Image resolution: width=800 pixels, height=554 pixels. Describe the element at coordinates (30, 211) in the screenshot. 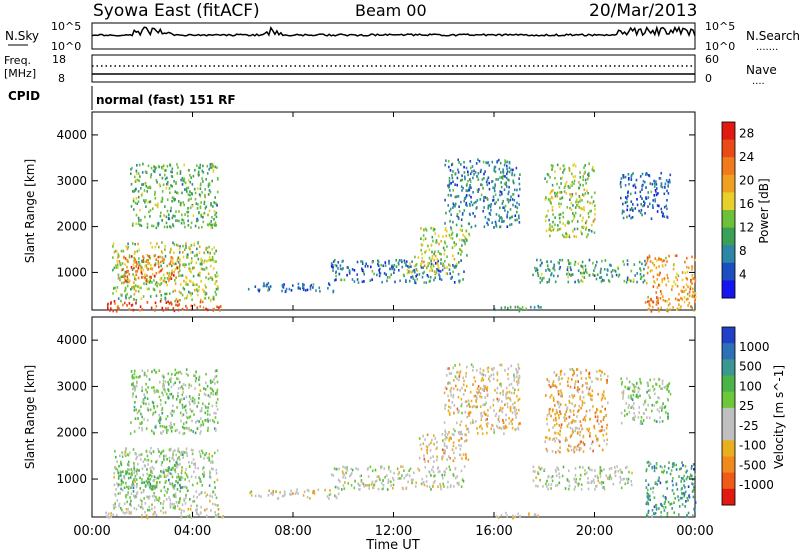

I see `power-ylabel: Slant Range [km]` at that location.